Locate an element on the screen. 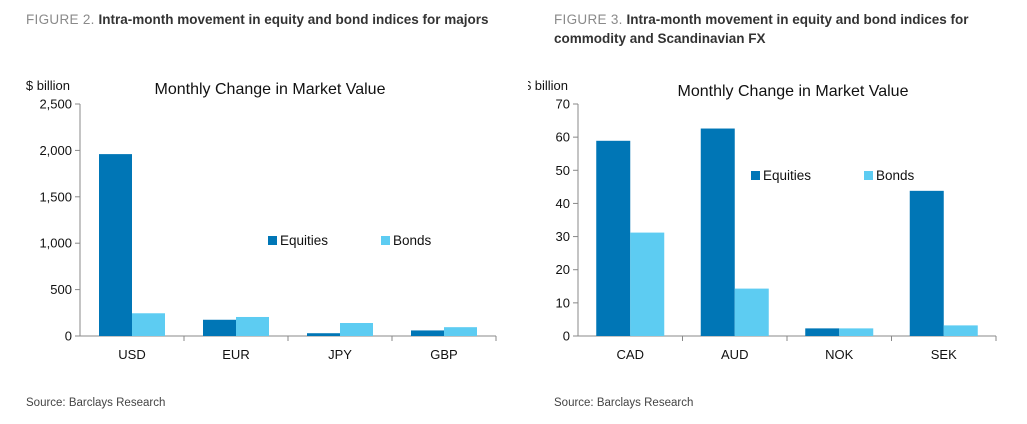 This screenshot has width=1027, height=424. y-tick-label: 10 is located at coordinates (563, 302).